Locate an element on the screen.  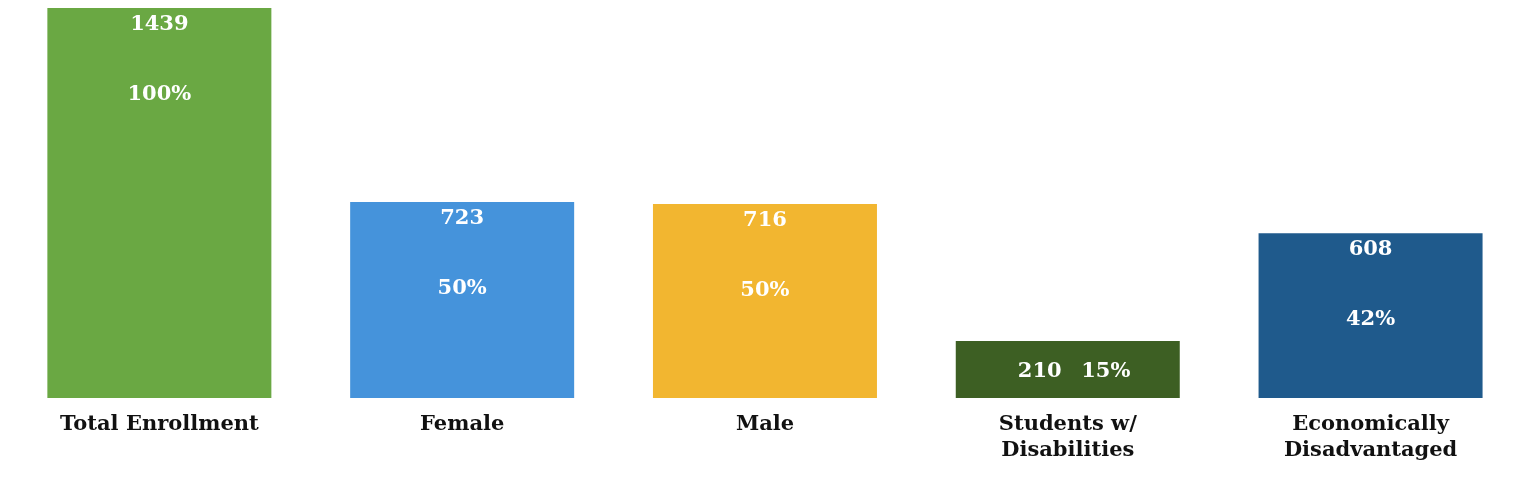
x-tick-label: Economically Disadvantaged is located at coordinates (1370, 435).